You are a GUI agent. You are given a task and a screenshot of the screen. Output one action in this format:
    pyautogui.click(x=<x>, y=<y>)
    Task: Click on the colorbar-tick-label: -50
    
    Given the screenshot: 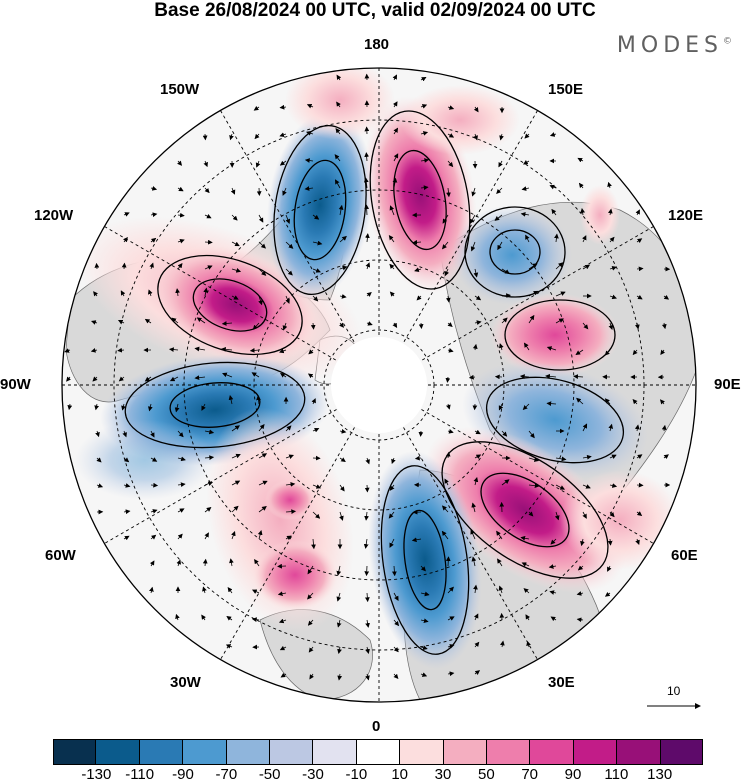 What is the action you would take?
    pyautogui.click(x=269, y=774)
    